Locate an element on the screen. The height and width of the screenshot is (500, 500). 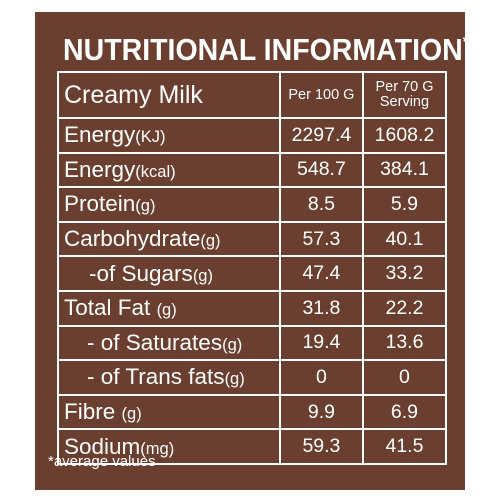
value-per-100g: 8.5 is located at coordinates (321, 204).